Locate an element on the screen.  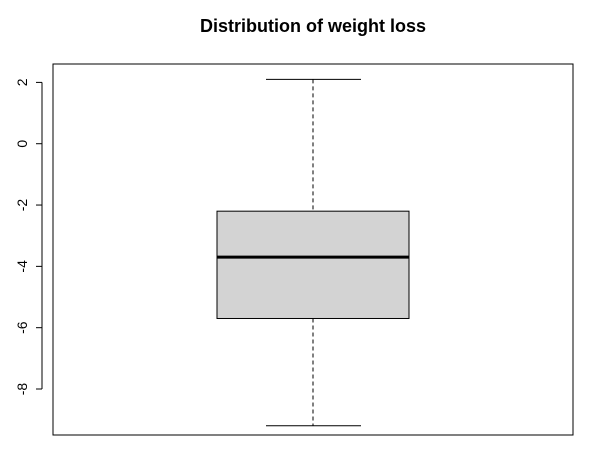
y-tick-label: -4 is located at coordinates (22, 266).